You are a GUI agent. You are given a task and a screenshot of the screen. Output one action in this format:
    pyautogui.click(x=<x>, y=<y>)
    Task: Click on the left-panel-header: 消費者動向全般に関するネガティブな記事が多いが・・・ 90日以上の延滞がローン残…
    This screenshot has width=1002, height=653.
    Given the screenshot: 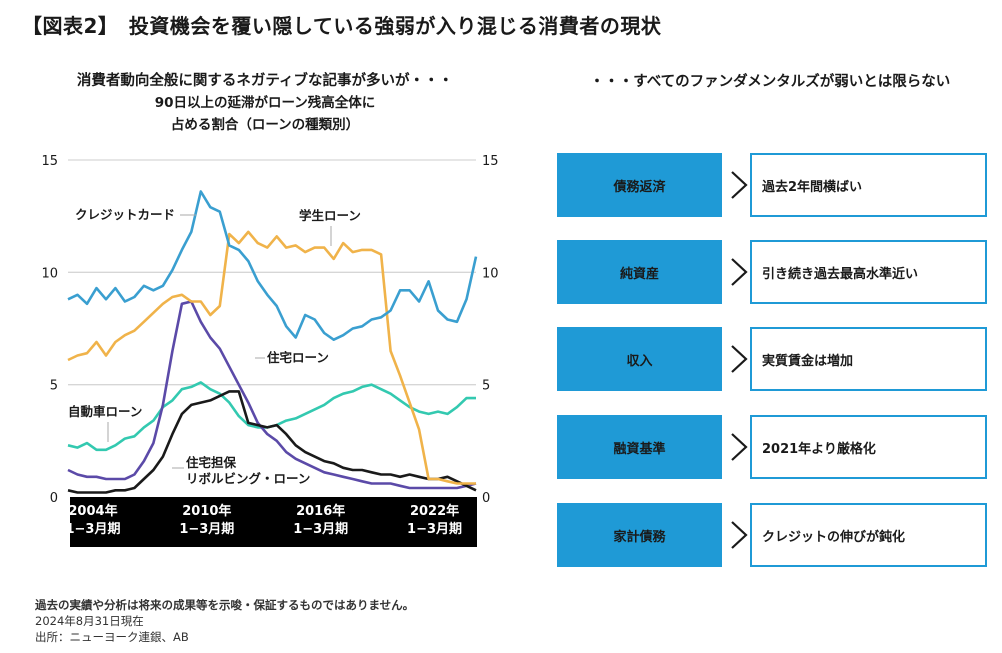 What is the action you would take?
    pyautogui.click(x=265, y=103)
    